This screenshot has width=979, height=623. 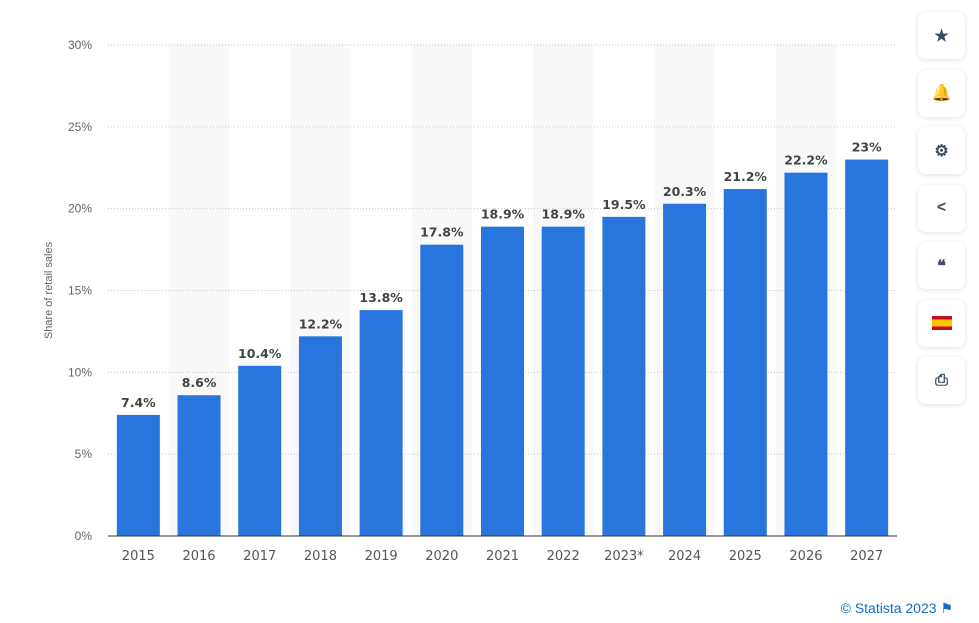 I want to click on spain-flag-button, so click(x=941, y=323).